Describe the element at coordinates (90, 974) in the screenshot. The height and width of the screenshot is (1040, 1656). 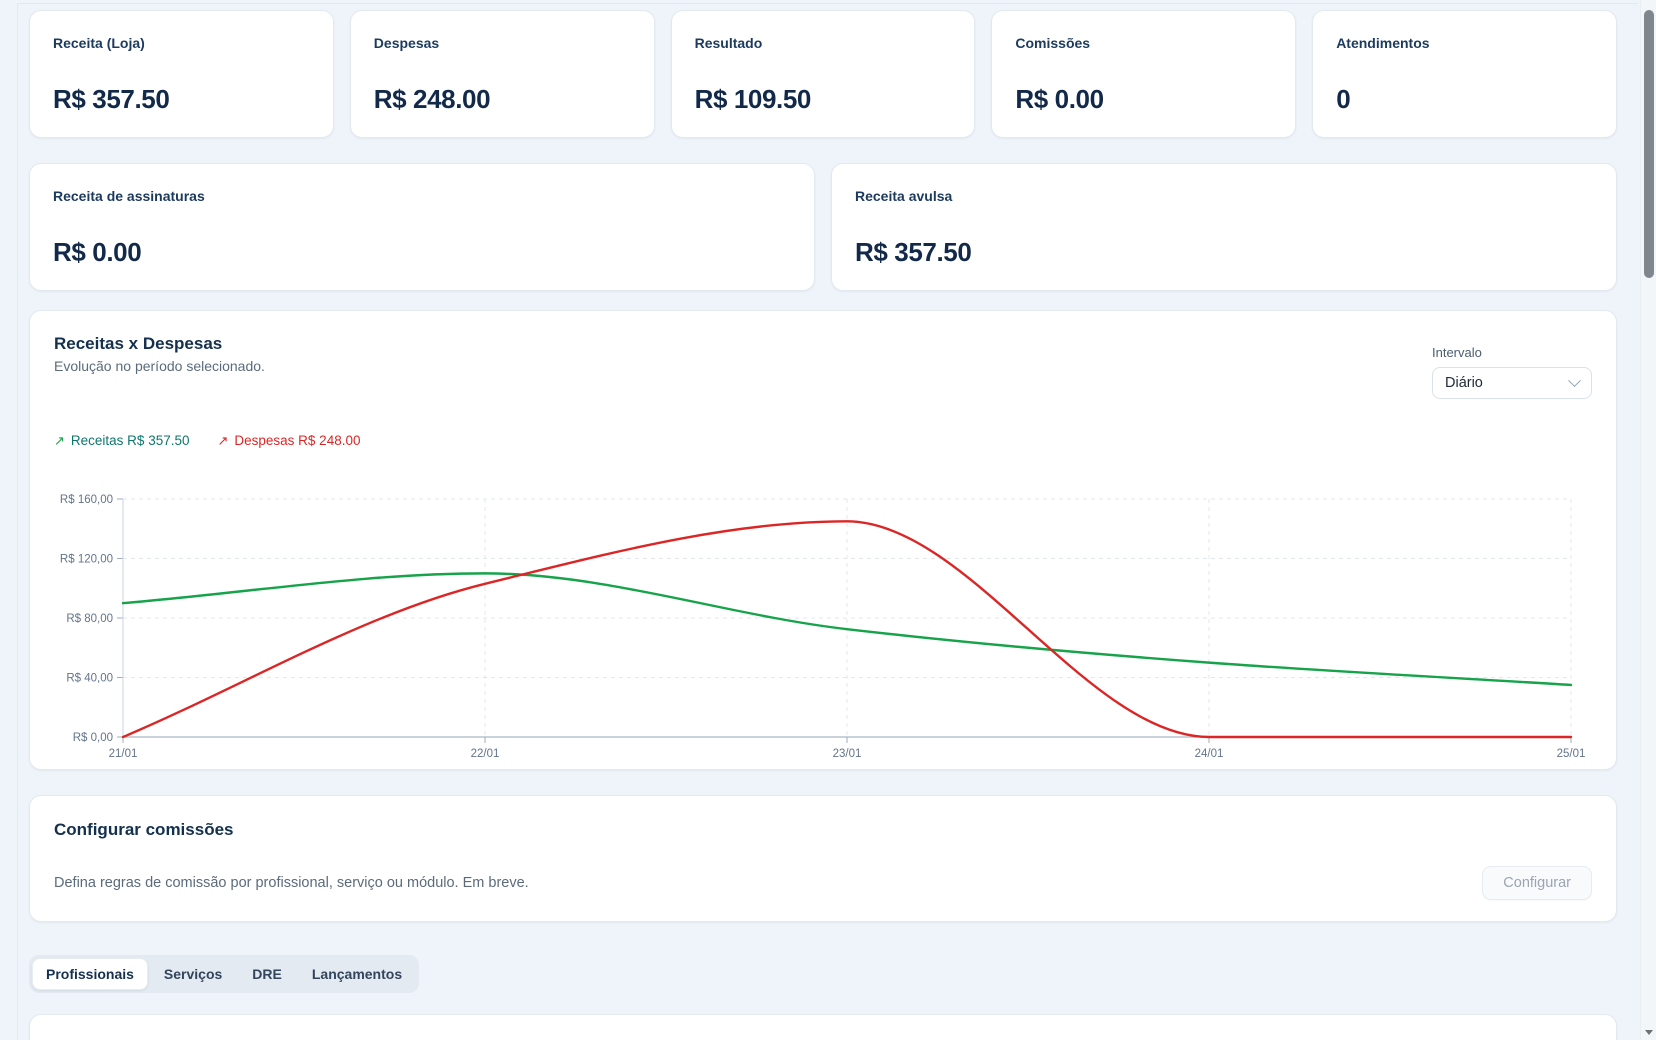
I see `tab-profissionais: Profissionais` at that location.